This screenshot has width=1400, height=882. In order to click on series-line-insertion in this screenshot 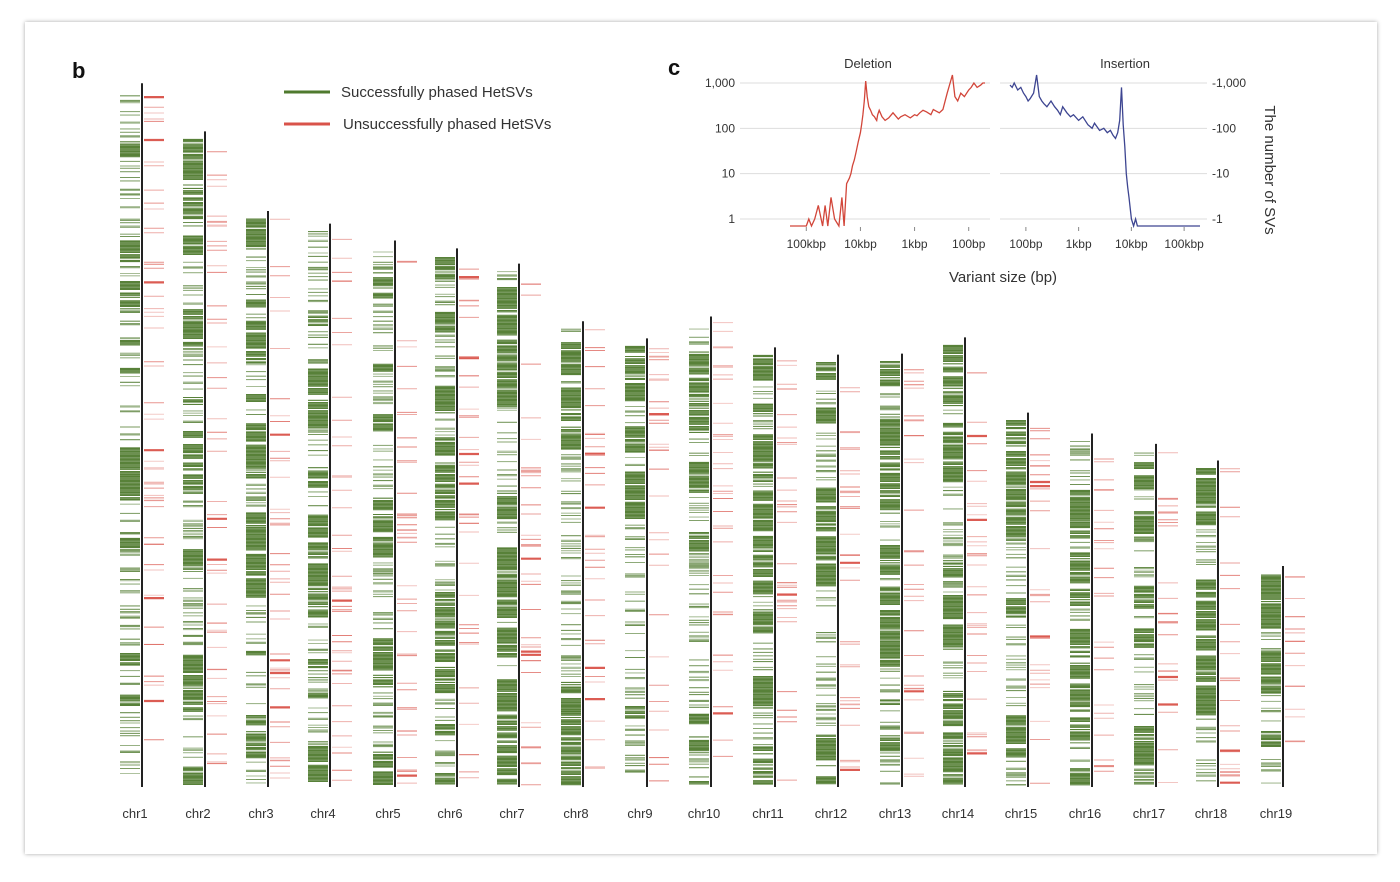, I will do `click(1104, 151)`.